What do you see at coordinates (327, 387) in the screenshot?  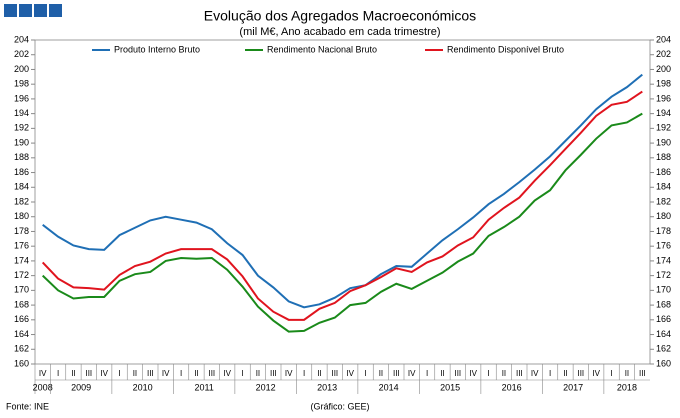 I see `year-label: 2013` at bounding box center [327, 387].